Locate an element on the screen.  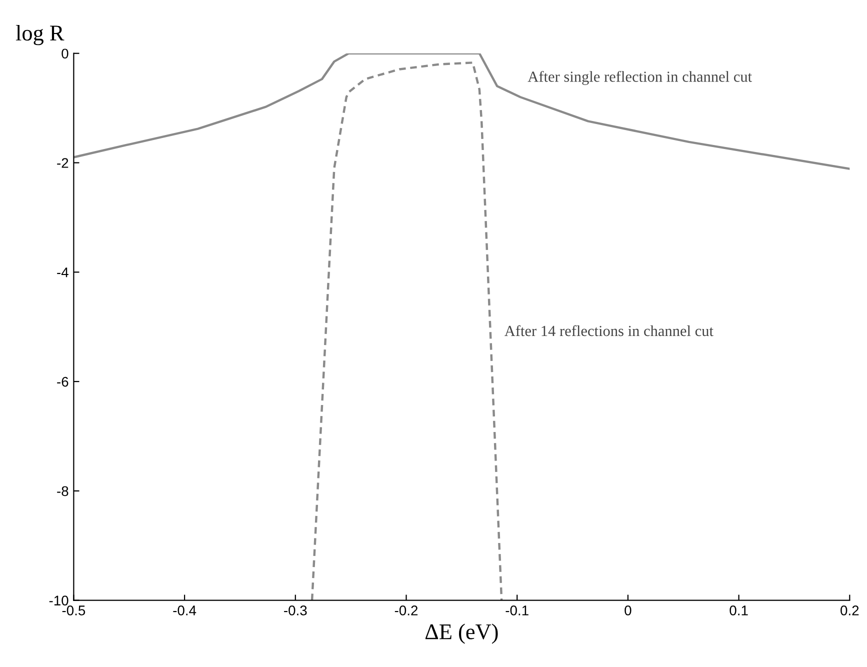
x-tick-label: 0.1 is located at coordinates (739, 611).